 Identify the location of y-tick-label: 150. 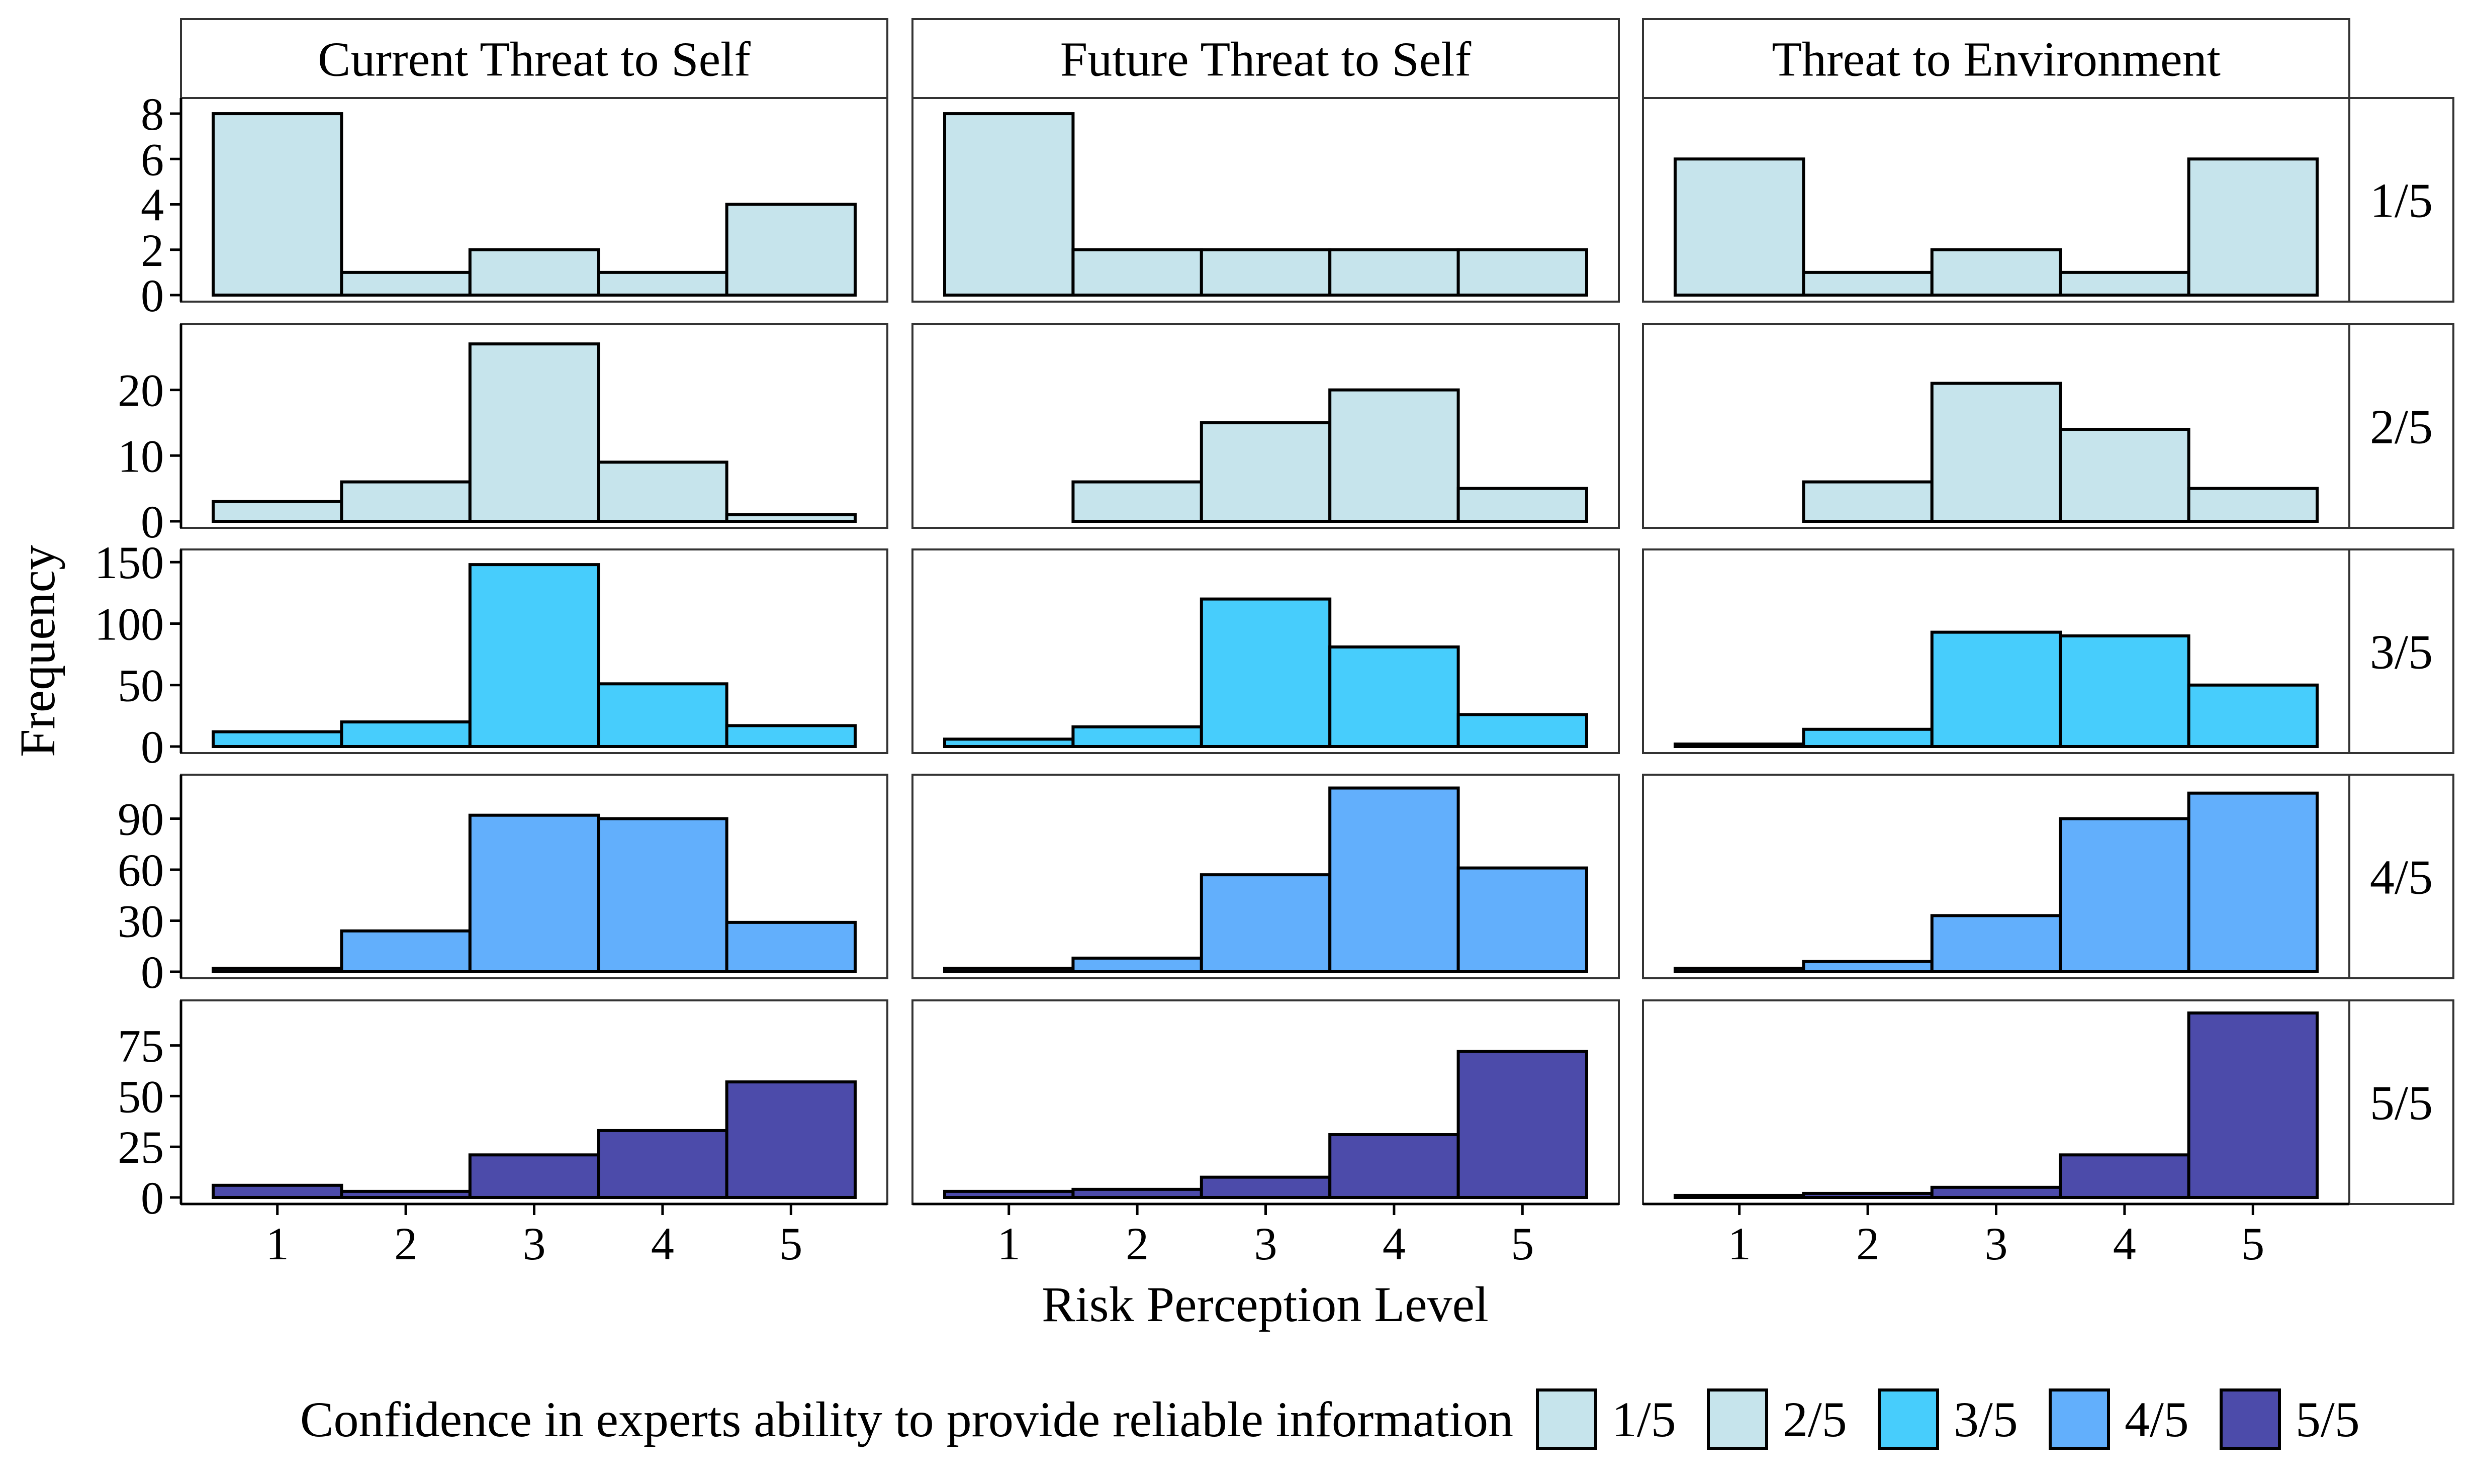
(129, 562).